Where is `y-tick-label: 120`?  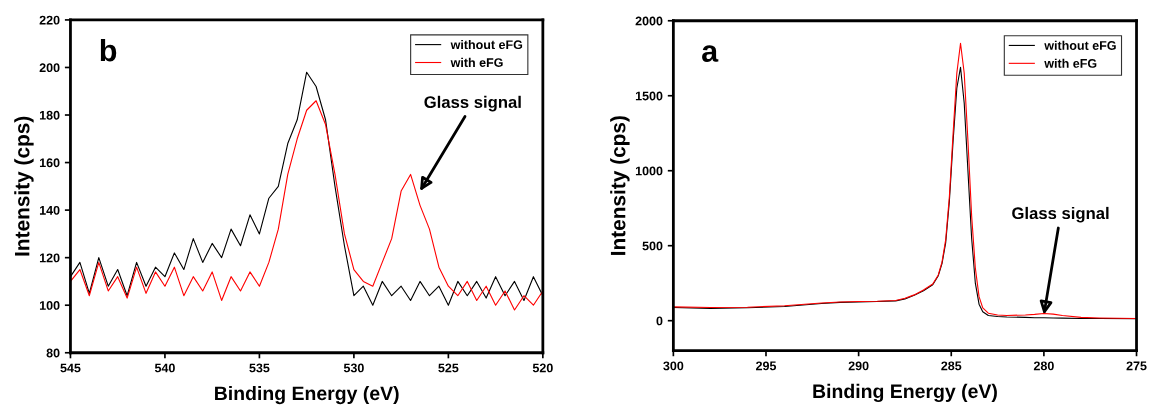 y-tick-label: 120 is located at coordinates (49, 258).